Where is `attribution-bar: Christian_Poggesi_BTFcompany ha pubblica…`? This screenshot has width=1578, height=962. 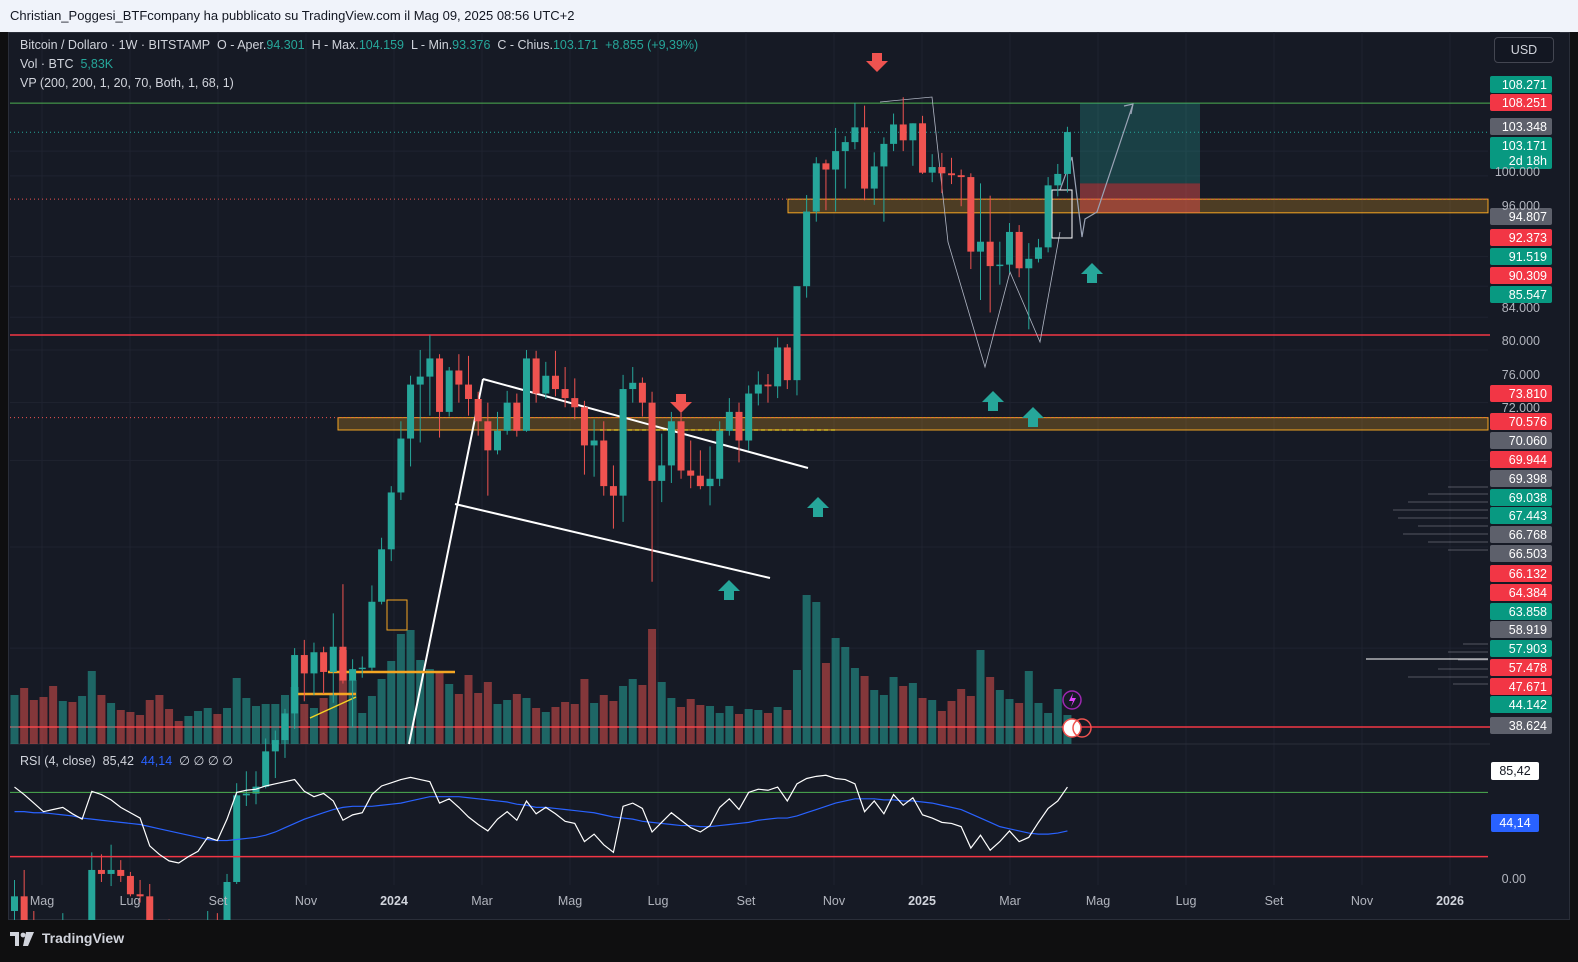
attribution-bar: Christian_Poggesi_BTFcompany ha pubblica… is located at coordinates (789, 16).